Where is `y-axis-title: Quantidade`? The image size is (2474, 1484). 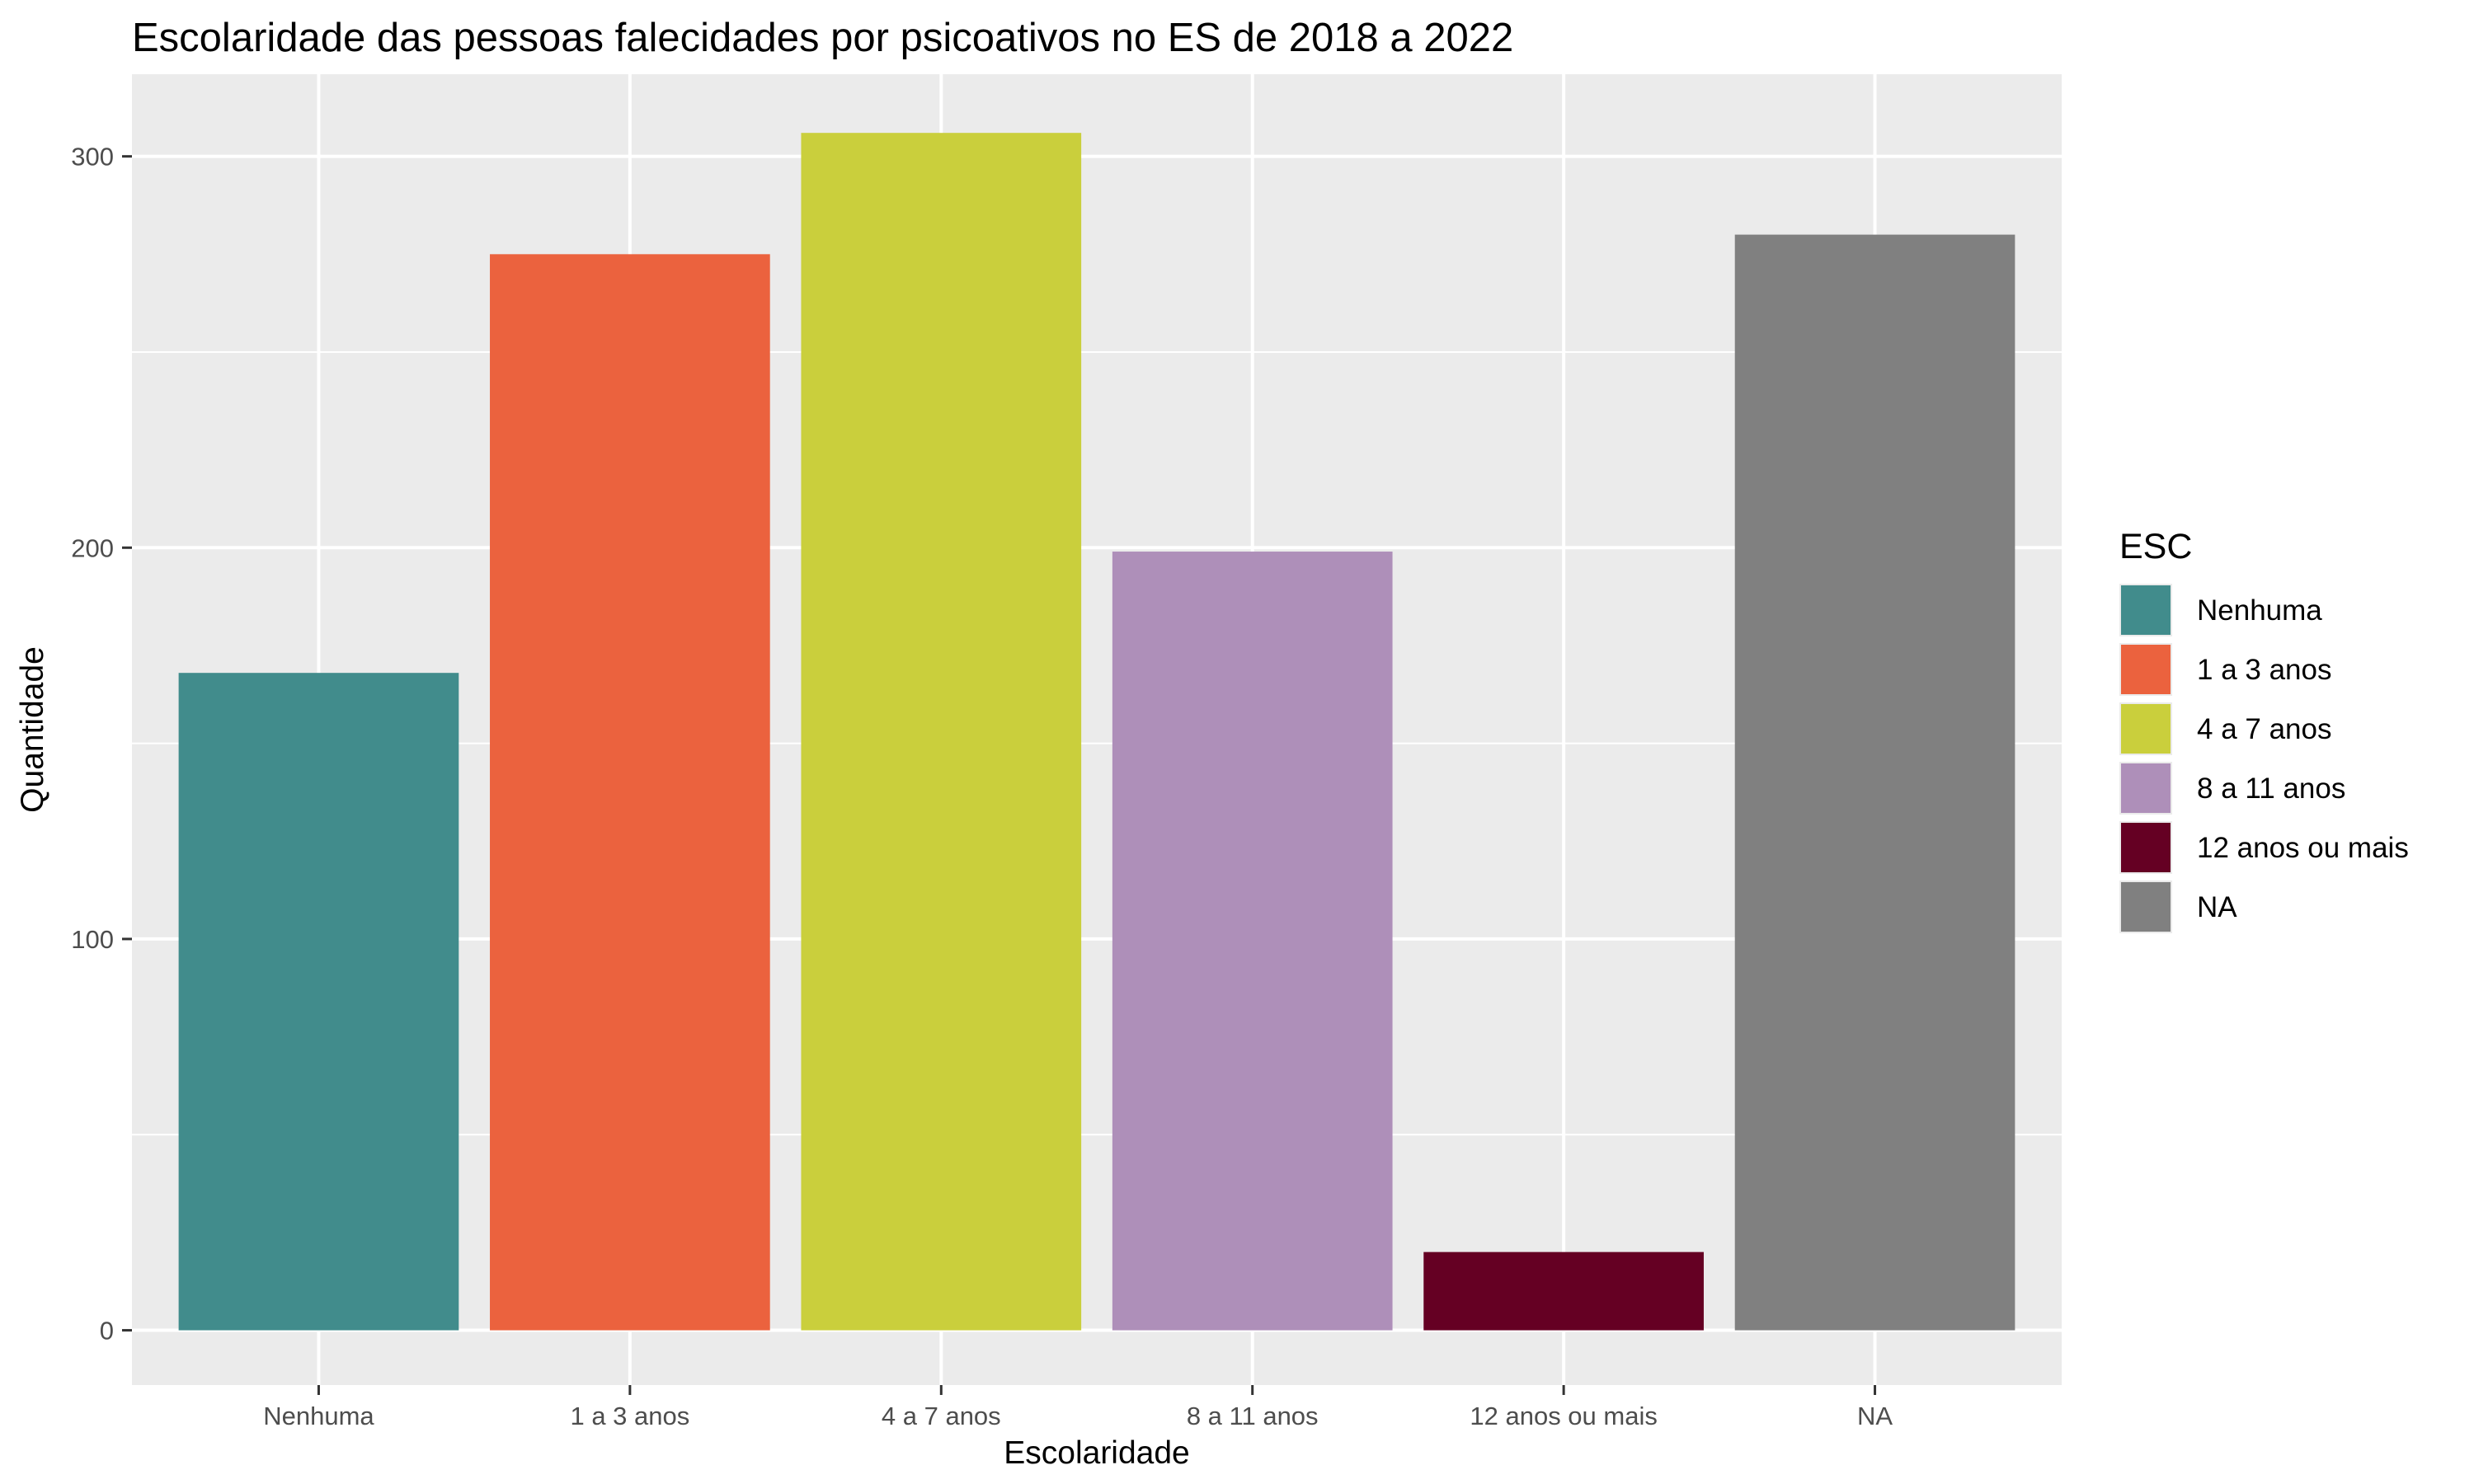
y-axis-title: Quantidade is located at coordinates (32, 729).